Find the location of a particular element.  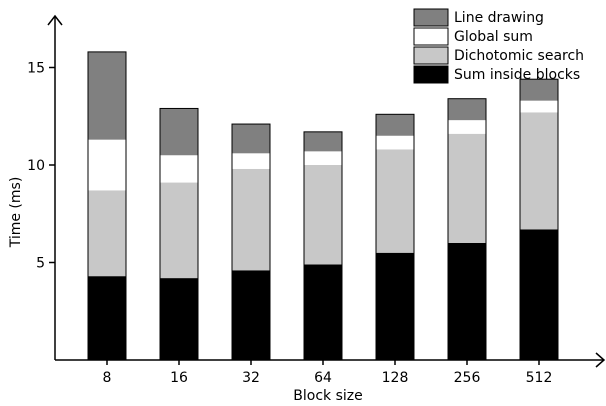

x-tick-label: 512 is located at coordinates (539, 378).